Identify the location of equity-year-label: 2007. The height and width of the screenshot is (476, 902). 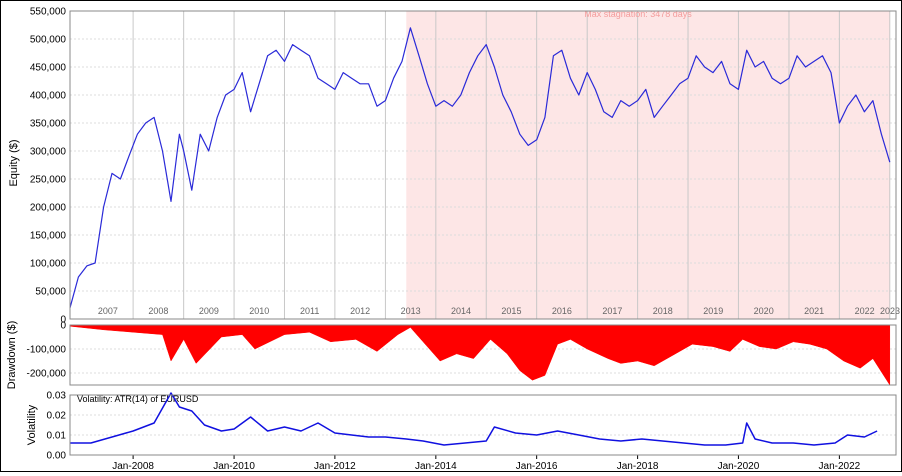
(108, 311).